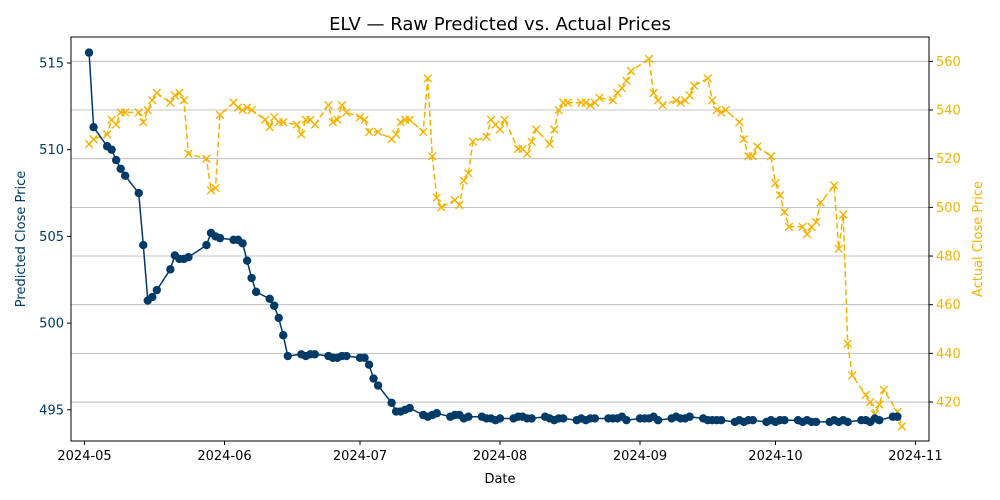 This screenshot has height=500, width=1000. Describe the element at coordinates (948, 208) in the screenshot. I see `right-y-tick-label: 500` at that location.